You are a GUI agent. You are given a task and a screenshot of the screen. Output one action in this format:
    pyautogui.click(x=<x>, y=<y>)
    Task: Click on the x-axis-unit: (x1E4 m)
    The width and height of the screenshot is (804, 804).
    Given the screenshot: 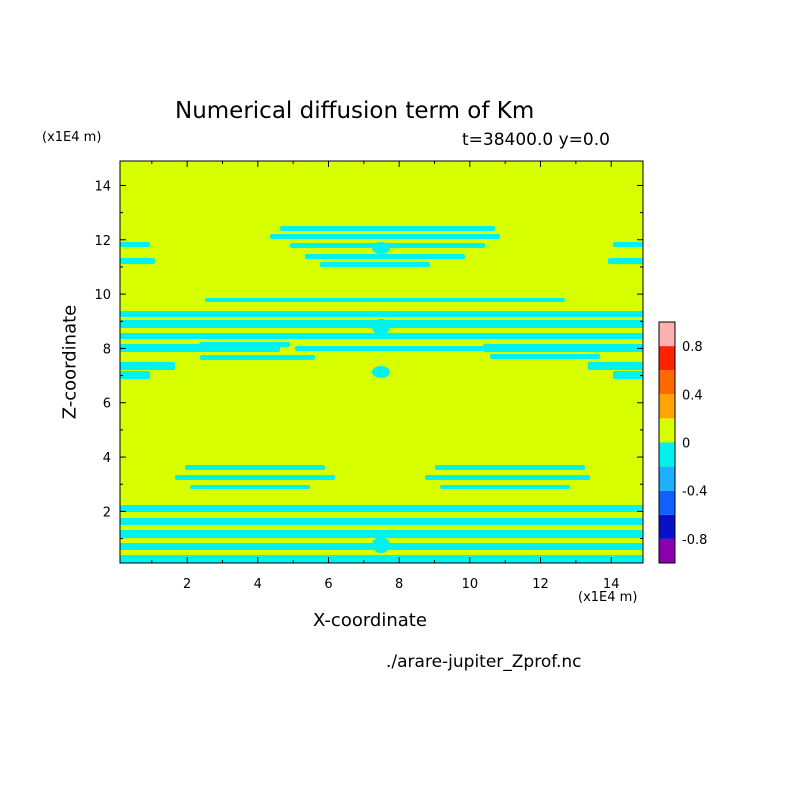 What is the action you would take?
    pyautogui.click(x=608, y=597)
    